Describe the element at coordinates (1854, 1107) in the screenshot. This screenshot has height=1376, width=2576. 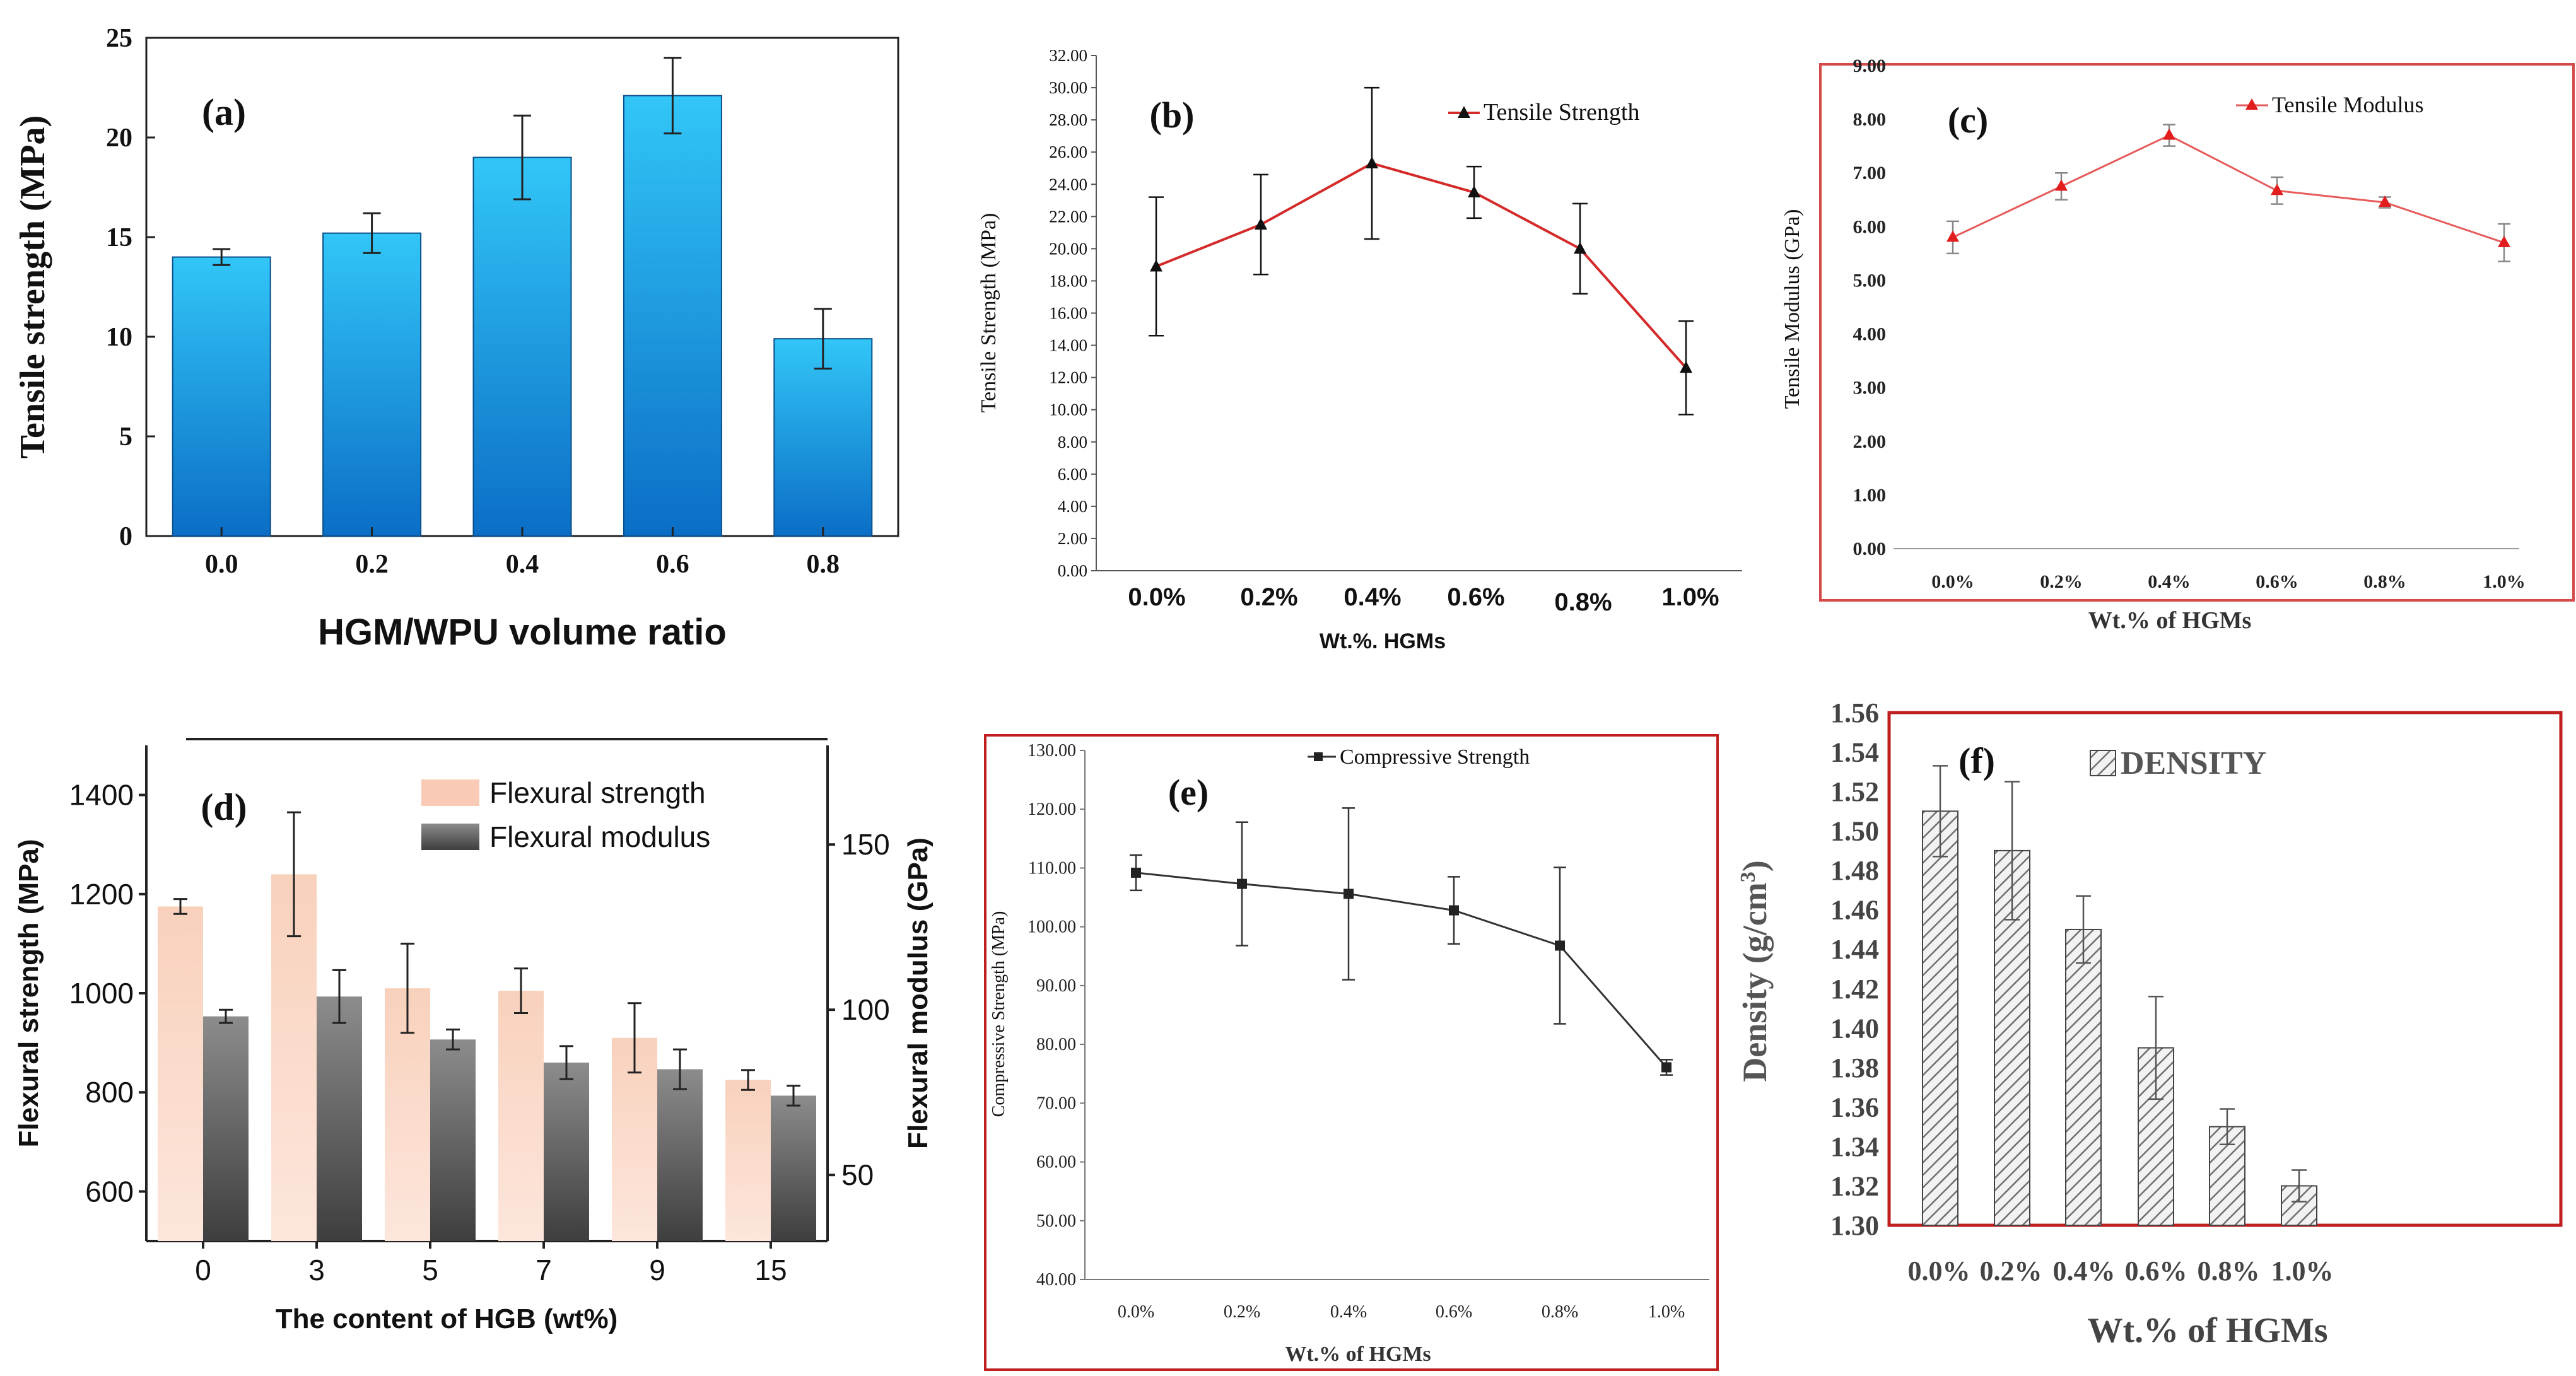
I see `y-tick-label: 1.36` at that location.